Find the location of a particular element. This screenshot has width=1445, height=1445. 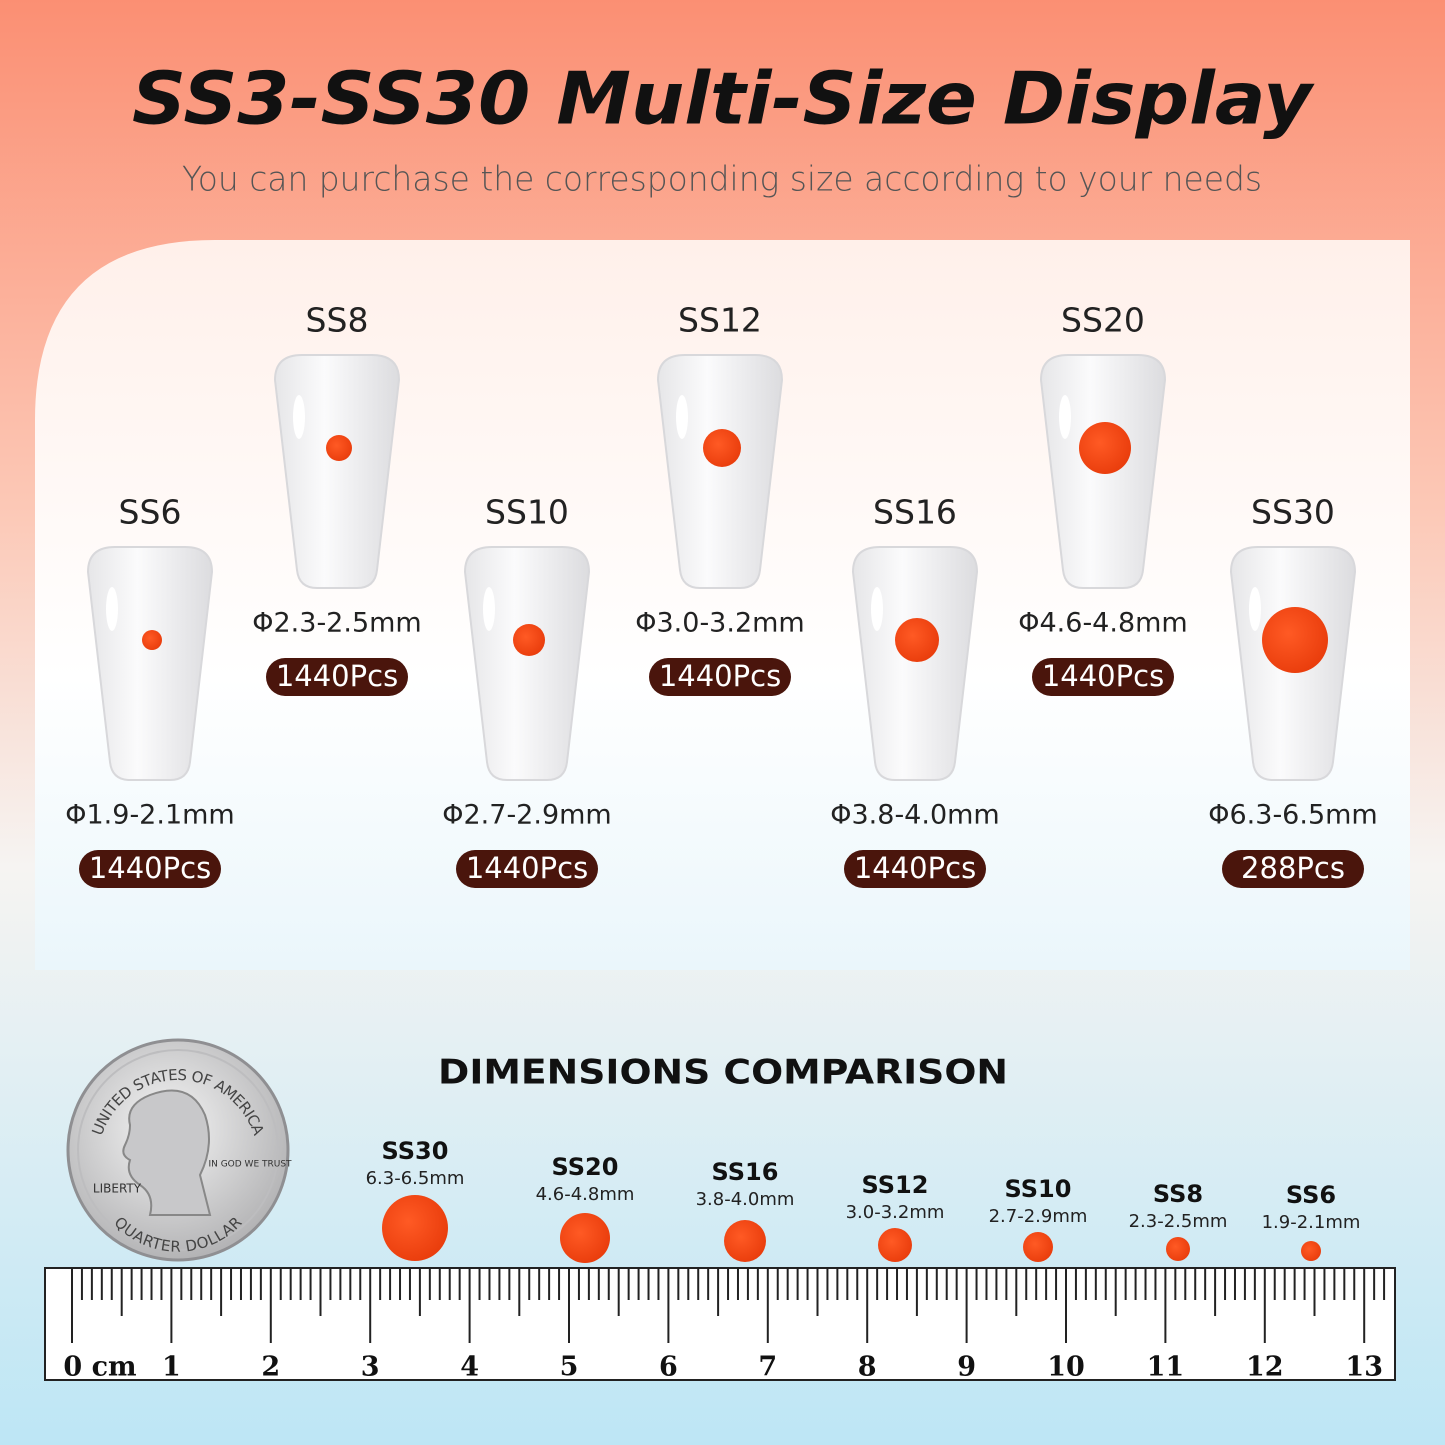

comparison-label: SS12 is located at coordinates (895, 1185).